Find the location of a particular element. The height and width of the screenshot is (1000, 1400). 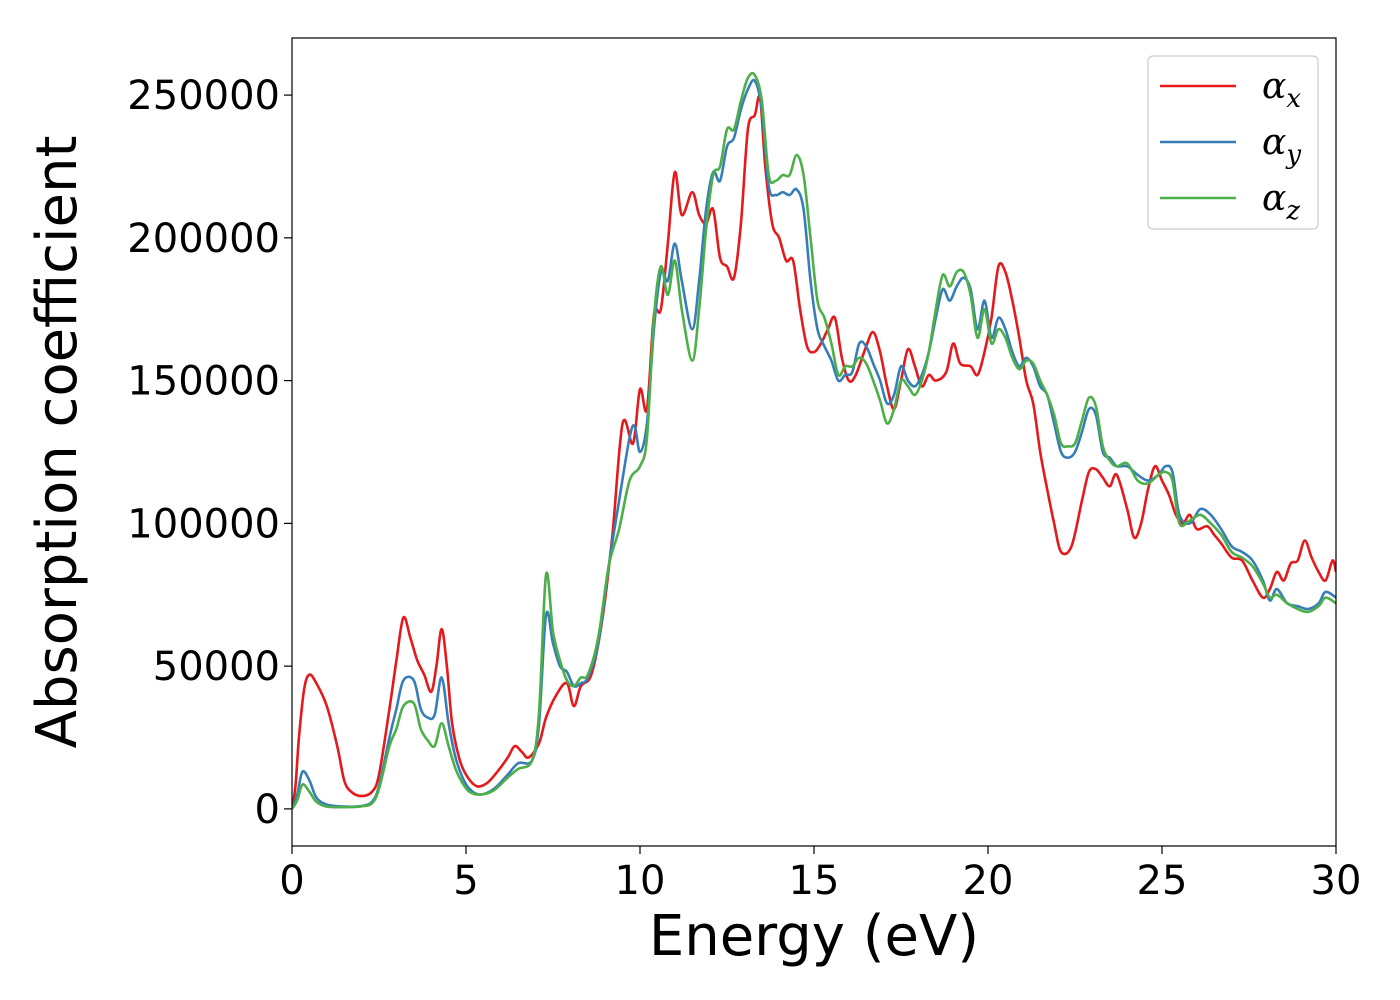

x-tick-label: 30 is located at coordinates (1336, 881).